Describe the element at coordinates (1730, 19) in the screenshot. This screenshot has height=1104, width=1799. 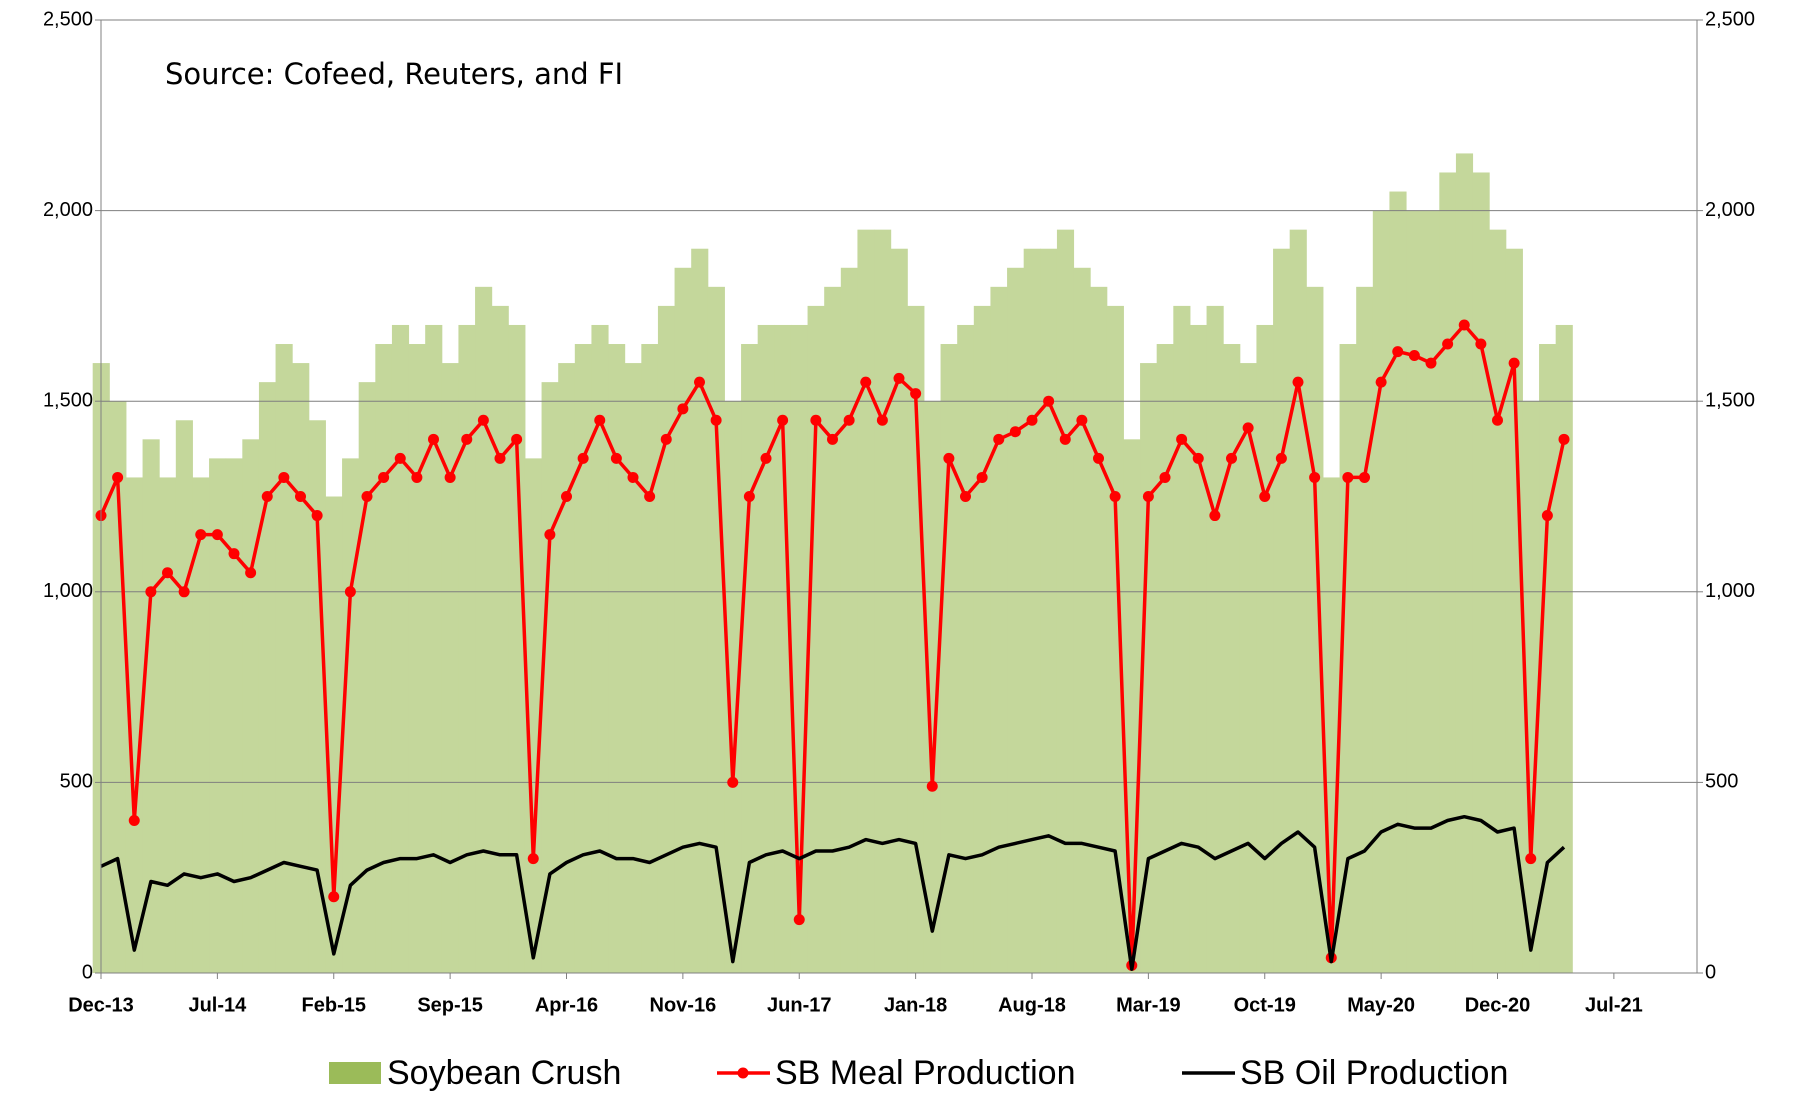
I see `y2-tick-label: 2,500` at that location.